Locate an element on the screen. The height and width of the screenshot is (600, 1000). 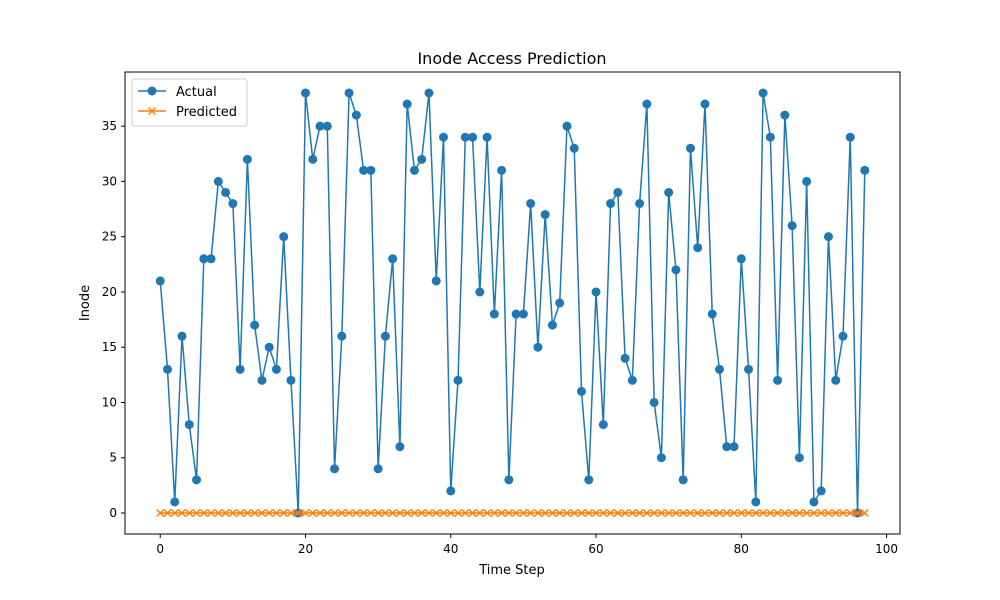
y-tick-label: 0 is located at coordinates (113, 513).